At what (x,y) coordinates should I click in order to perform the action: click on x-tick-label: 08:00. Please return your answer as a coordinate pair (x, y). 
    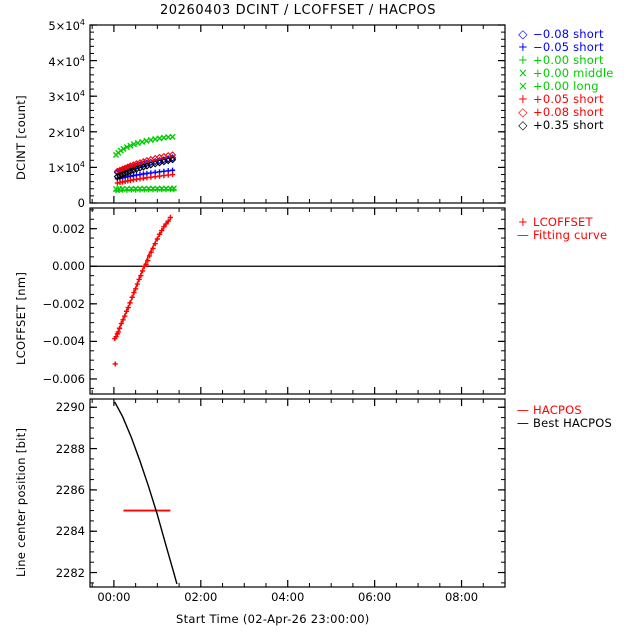
    Looking at the image, I should click on (461, 597).